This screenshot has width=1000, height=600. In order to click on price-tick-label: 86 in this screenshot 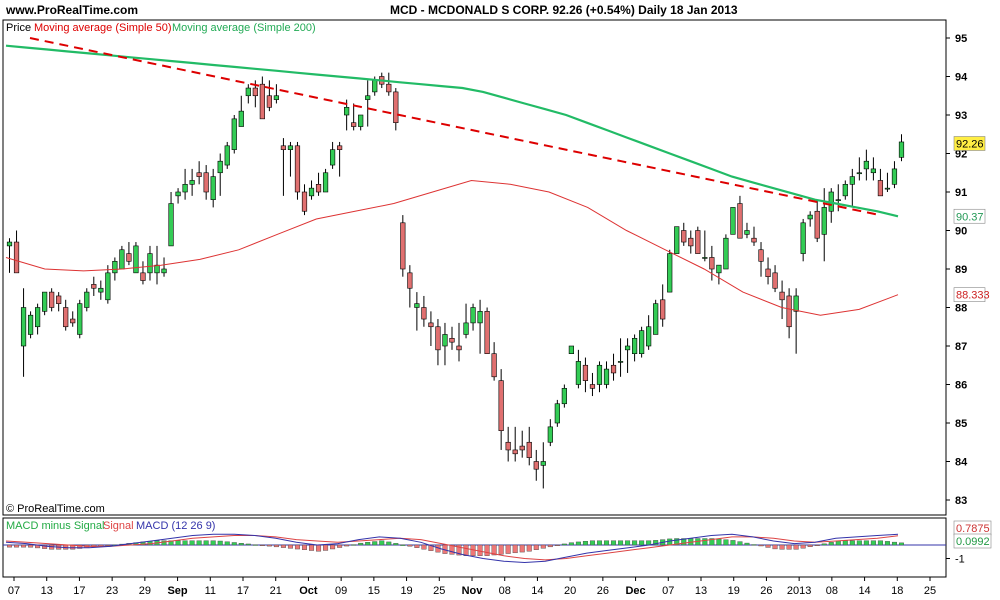, I will do `click(961, 386)`.